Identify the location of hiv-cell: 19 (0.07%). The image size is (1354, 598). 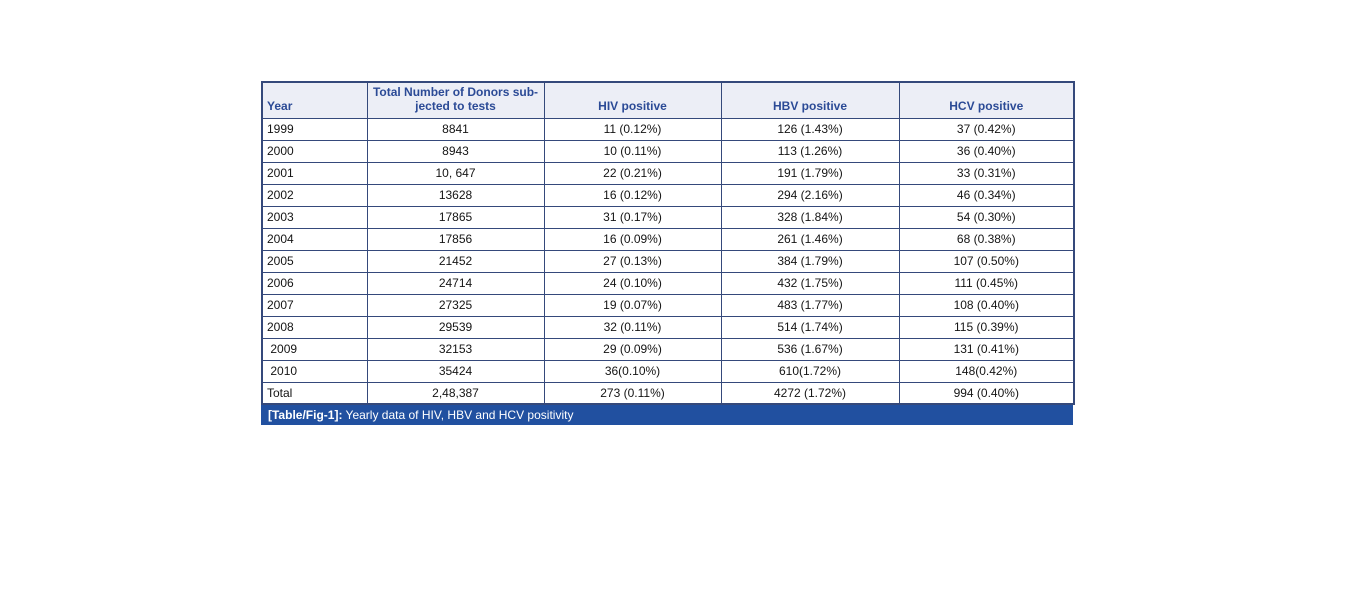
(632, 305).